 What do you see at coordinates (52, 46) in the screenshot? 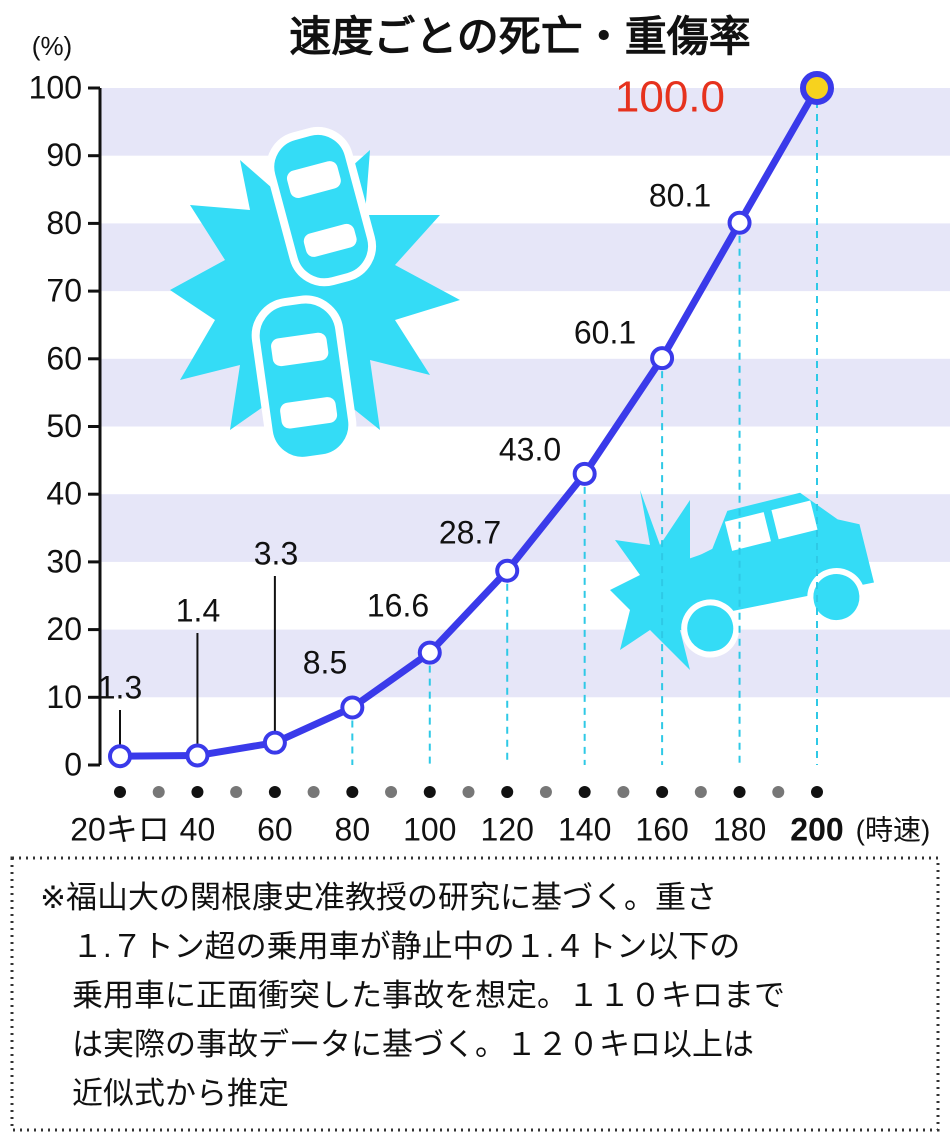
I see `y-axis-label: (%)` at bounding box center [52, 46].